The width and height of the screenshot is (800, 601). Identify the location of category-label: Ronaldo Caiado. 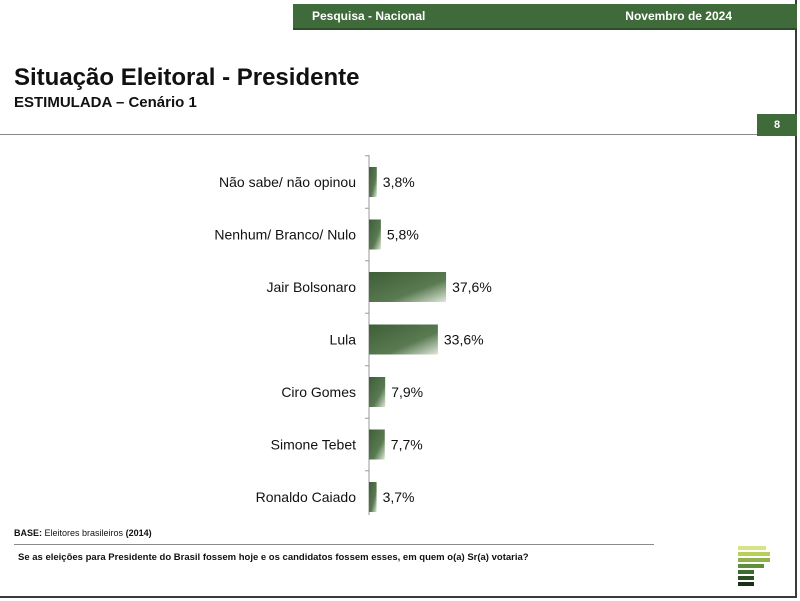
(306, 497).